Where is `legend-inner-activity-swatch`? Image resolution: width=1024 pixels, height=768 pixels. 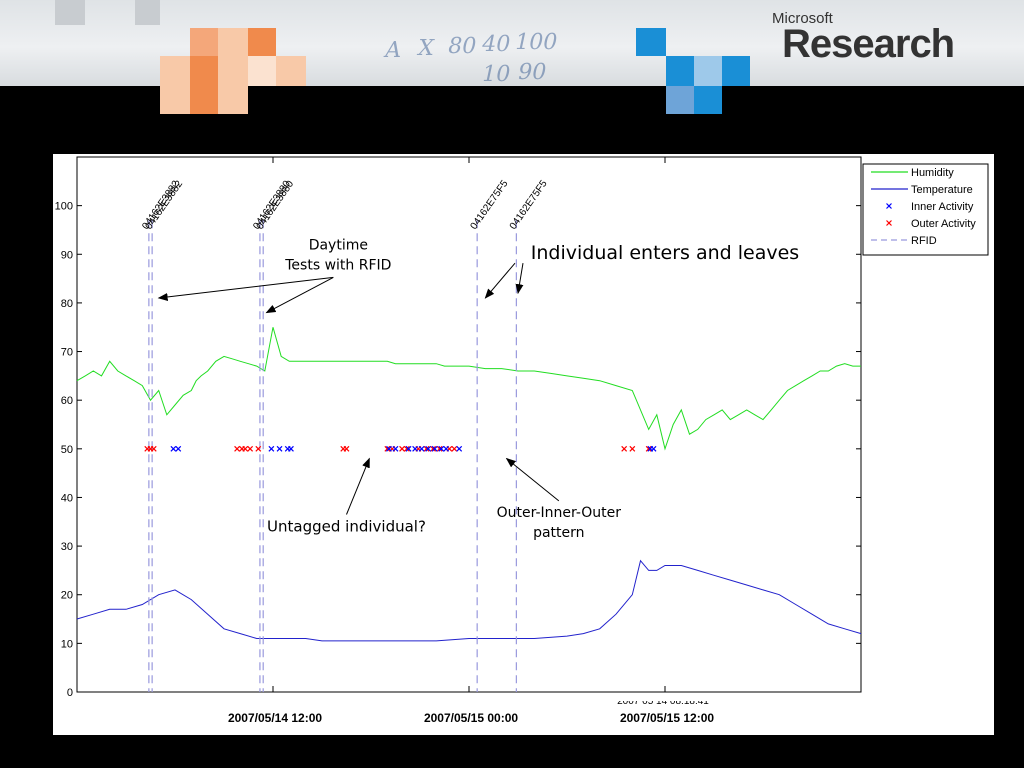
legend-inner-activity-swatch is located at coordinates (889, 206).